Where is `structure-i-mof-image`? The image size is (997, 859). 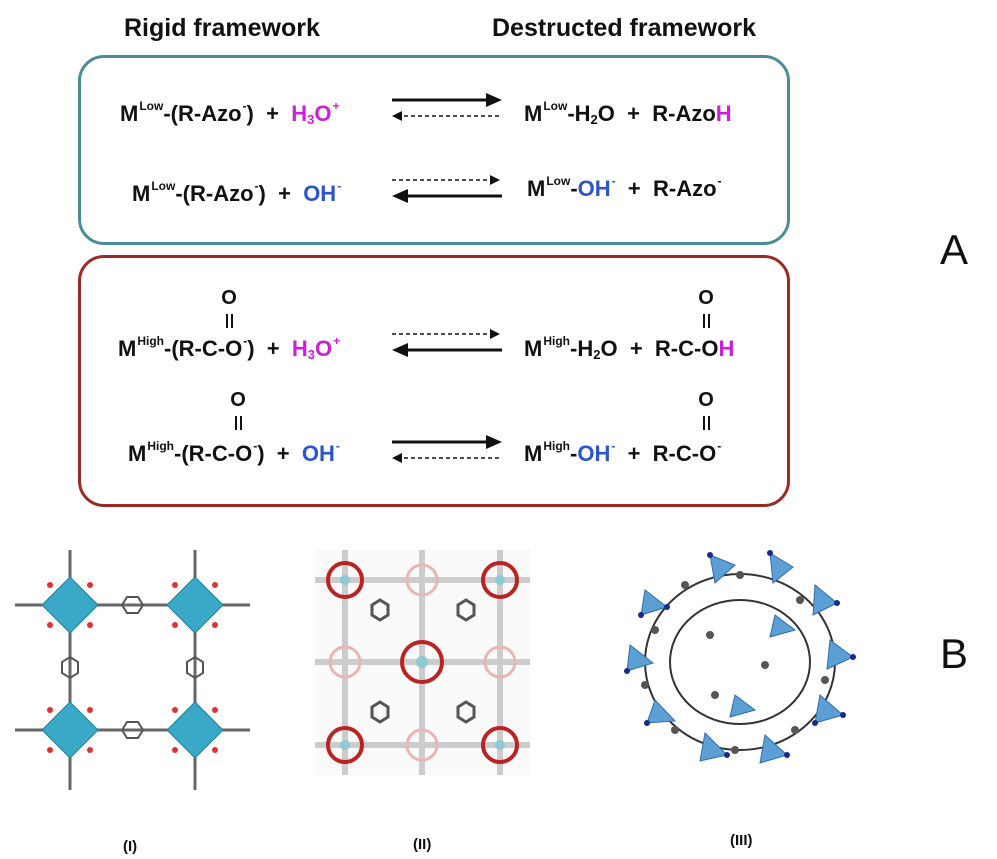 structure-i-mof-image is located at coordinates (132, 670).